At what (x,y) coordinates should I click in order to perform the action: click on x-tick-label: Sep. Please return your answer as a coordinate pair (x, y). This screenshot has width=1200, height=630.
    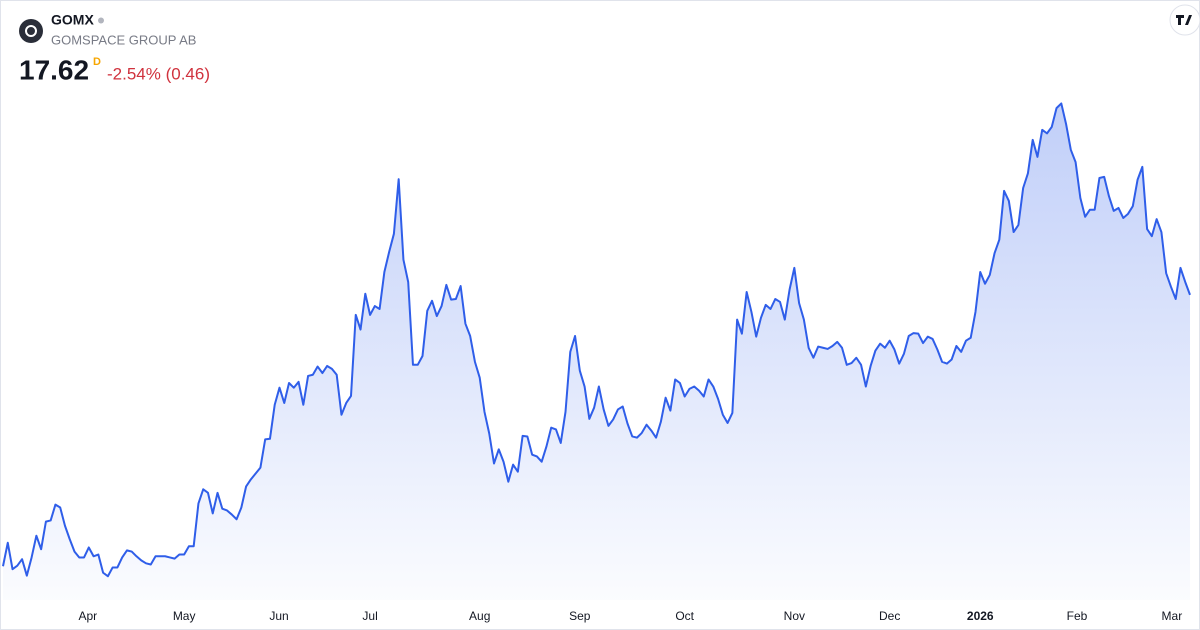
    Looking at the image, I should click on (580, 616).